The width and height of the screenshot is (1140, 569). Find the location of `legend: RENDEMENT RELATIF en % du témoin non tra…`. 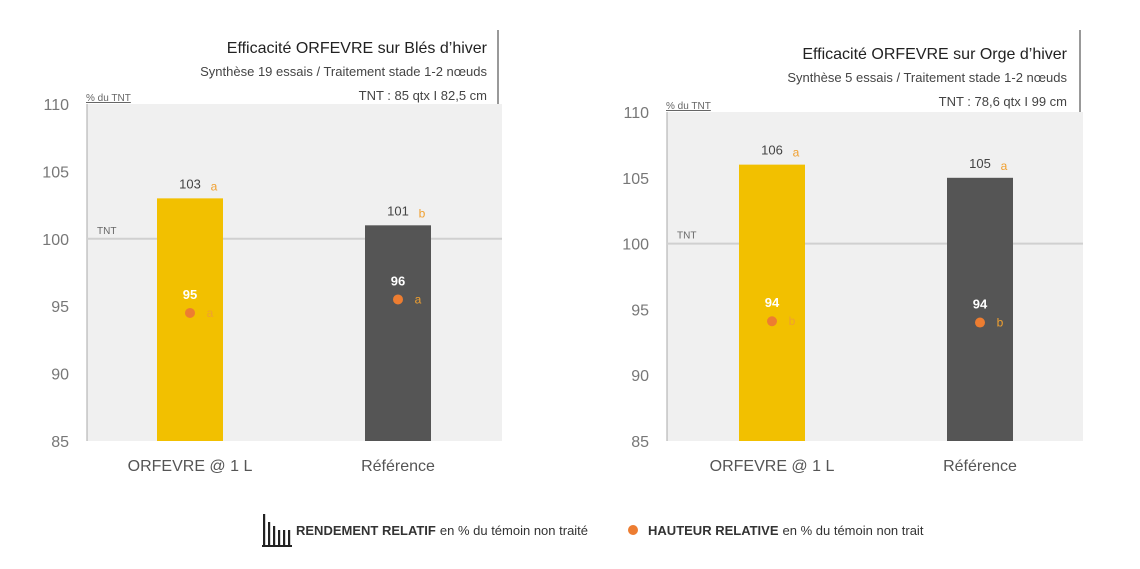

legend: RENDEMENT RELATIF en % du témoin non tra… is located at coordinates (612, 530).